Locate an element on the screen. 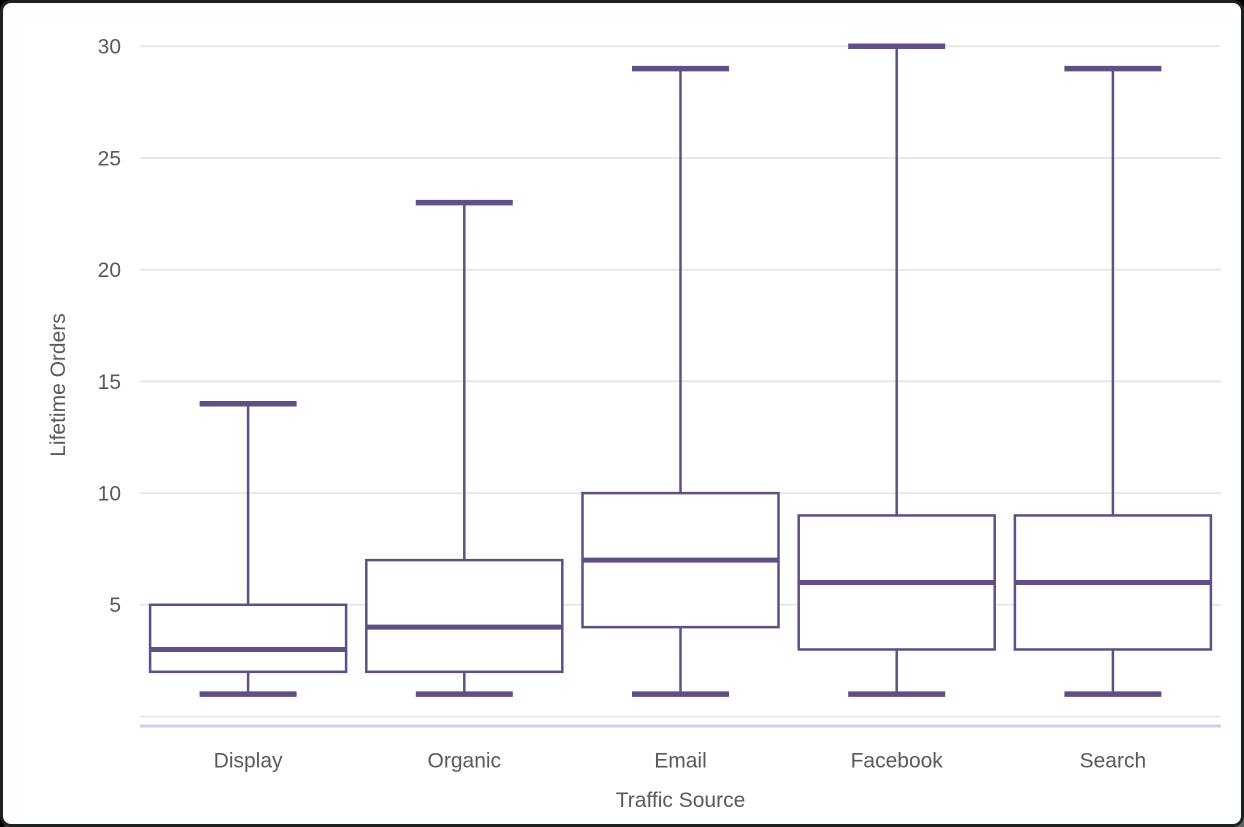  y-tick-label-5: 5 is located at coordinates (115, 605).